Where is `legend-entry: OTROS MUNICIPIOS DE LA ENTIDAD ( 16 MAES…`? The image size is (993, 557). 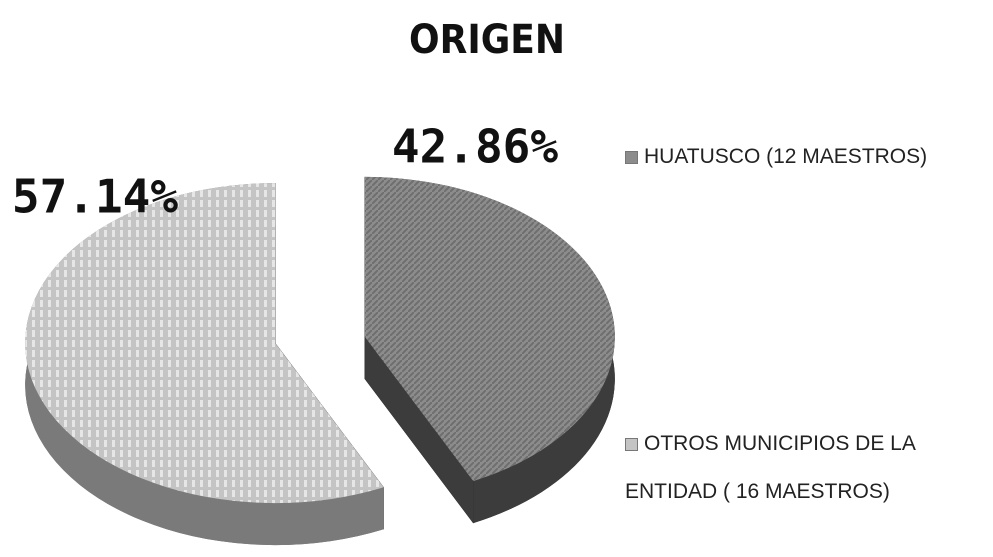 legend-entry: OTROS MUNICIPIOS DE LA ENTIDAD ( 16 MAES… is located at coordinates (805, 468).